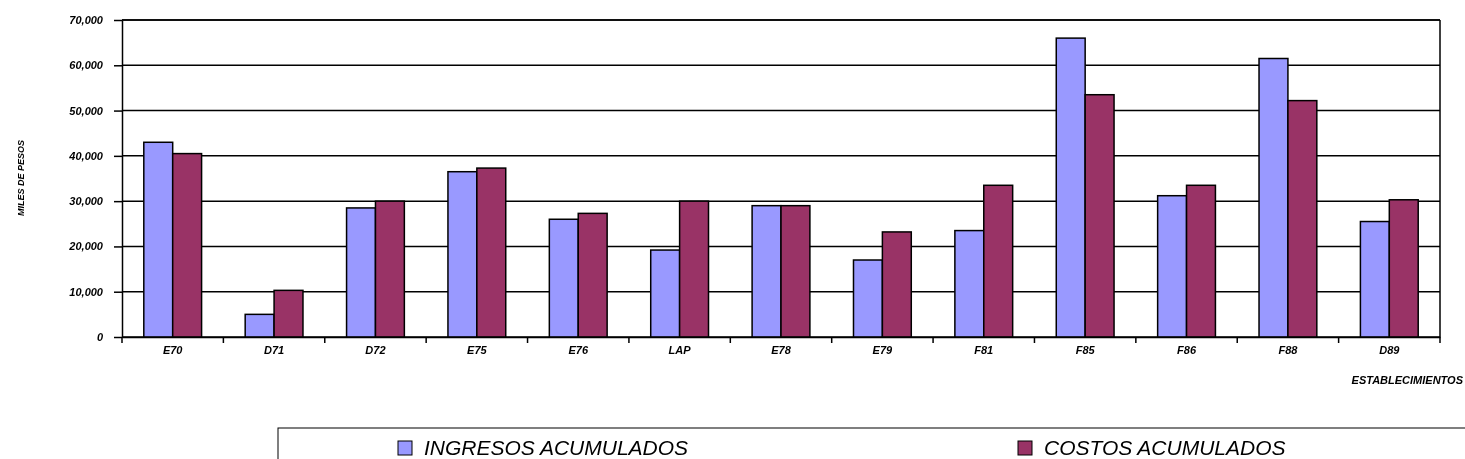  Describe the element at coordinates (173, 350) in the screenshot. I see `x-tick-label: E70` at that location.